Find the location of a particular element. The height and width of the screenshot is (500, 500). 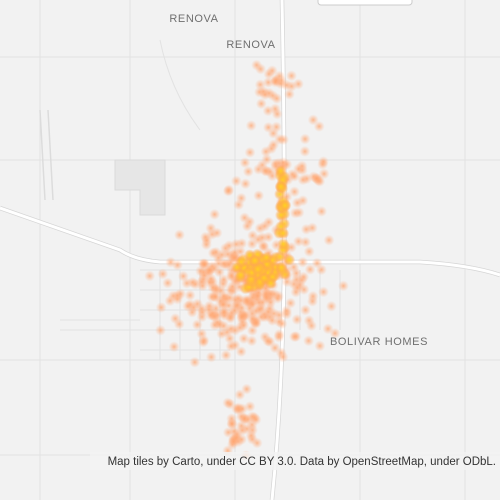

map-control is located at coordinates (365, 3).